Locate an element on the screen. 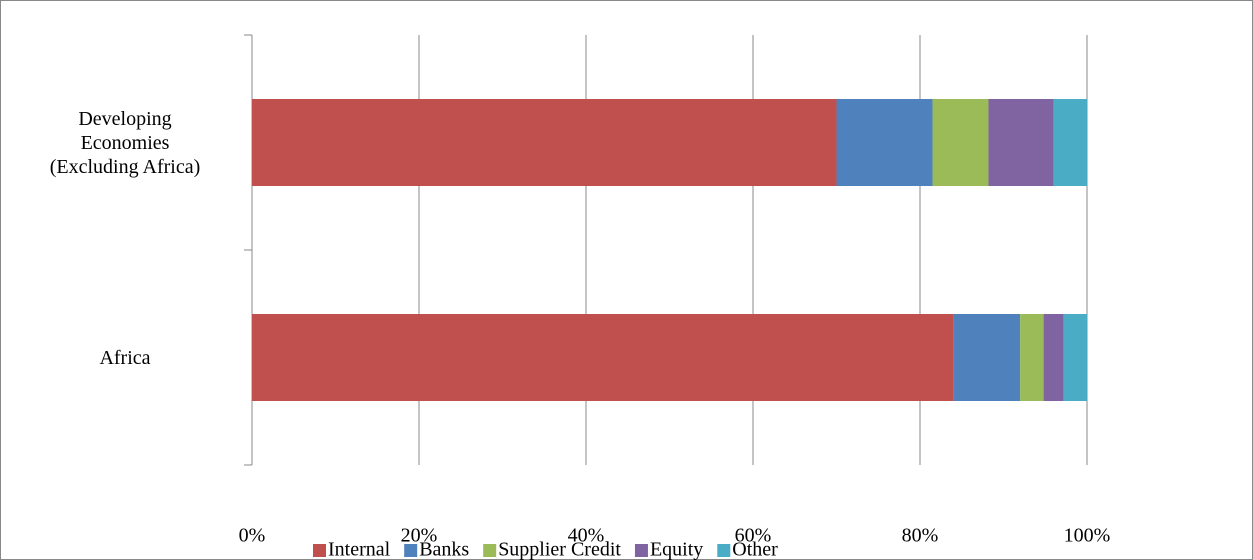 The height and width of the screenshot is (560, 1253). x-tick-label: 20% is located at coordinates (419, 536).